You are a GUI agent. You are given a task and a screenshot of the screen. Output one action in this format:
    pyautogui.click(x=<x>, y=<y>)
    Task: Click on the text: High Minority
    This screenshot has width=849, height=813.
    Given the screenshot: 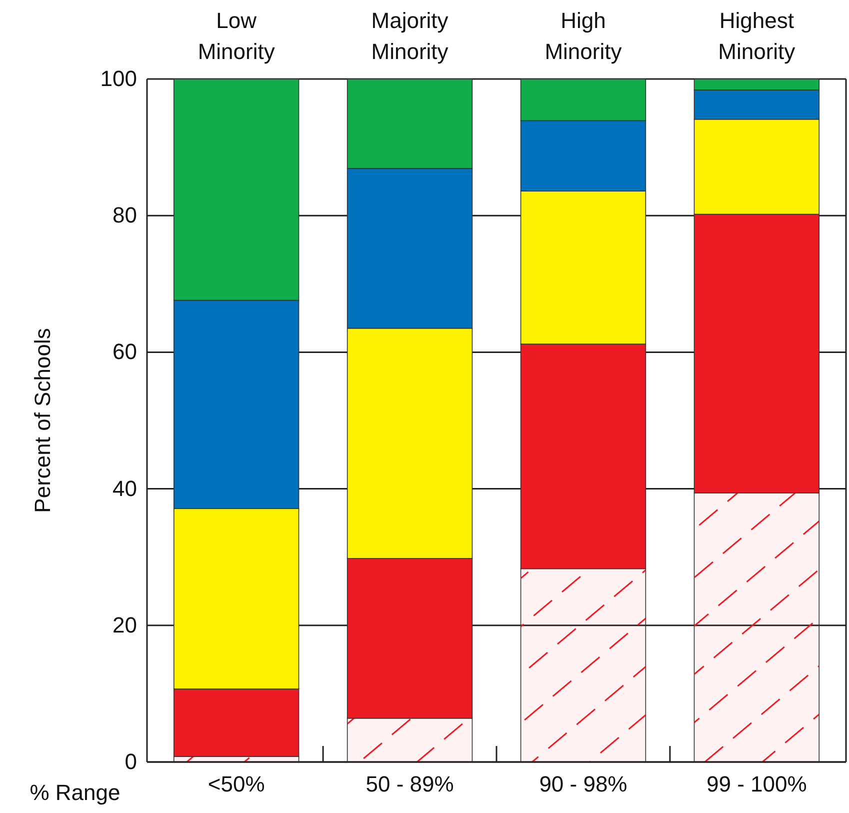 What is the action you would take?
    pyautogui.click(x=583, y=36)
    